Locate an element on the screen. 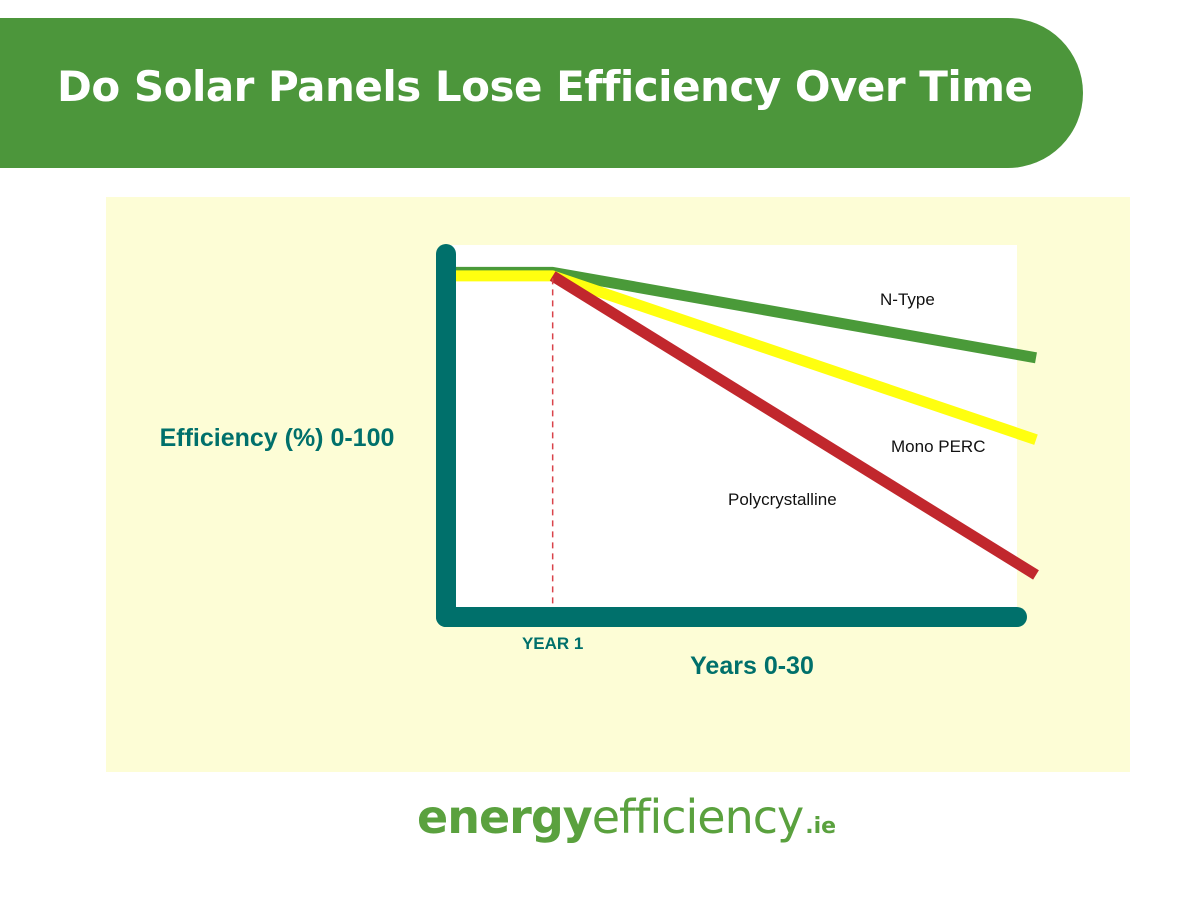 The image size is (1200, 900). brand-logo: energyefficiency.ie is located at coordinates (626, 817).